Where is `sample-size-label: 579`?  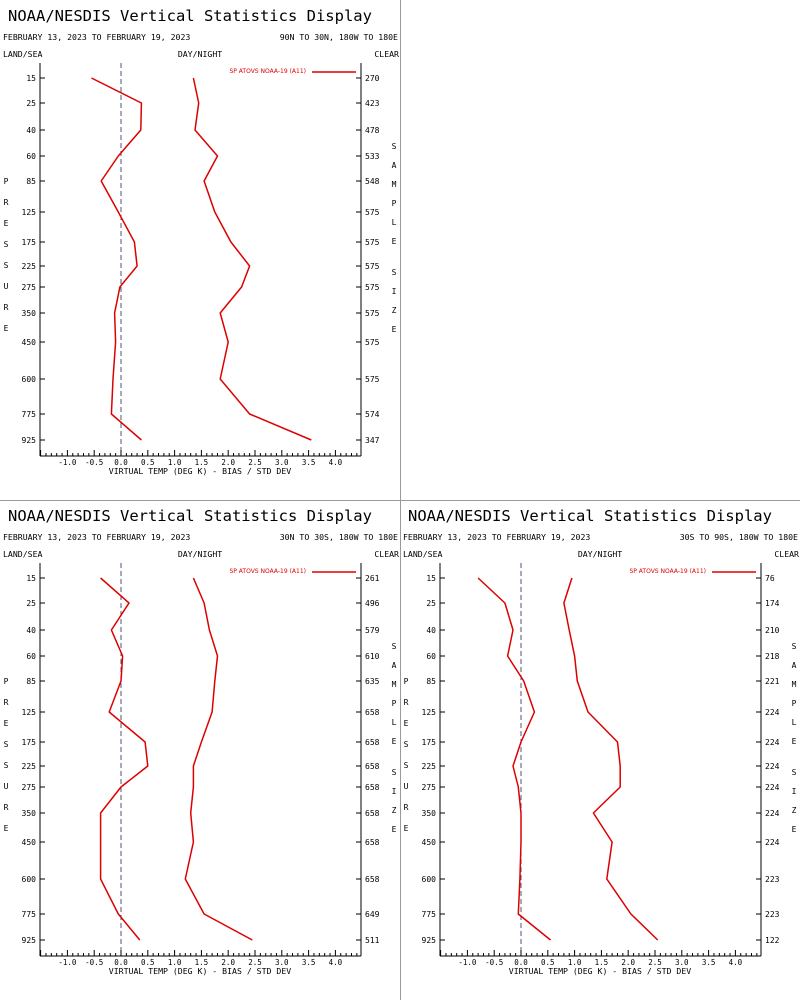 sample-size-label: 579 is located at coordinates (372, 630).